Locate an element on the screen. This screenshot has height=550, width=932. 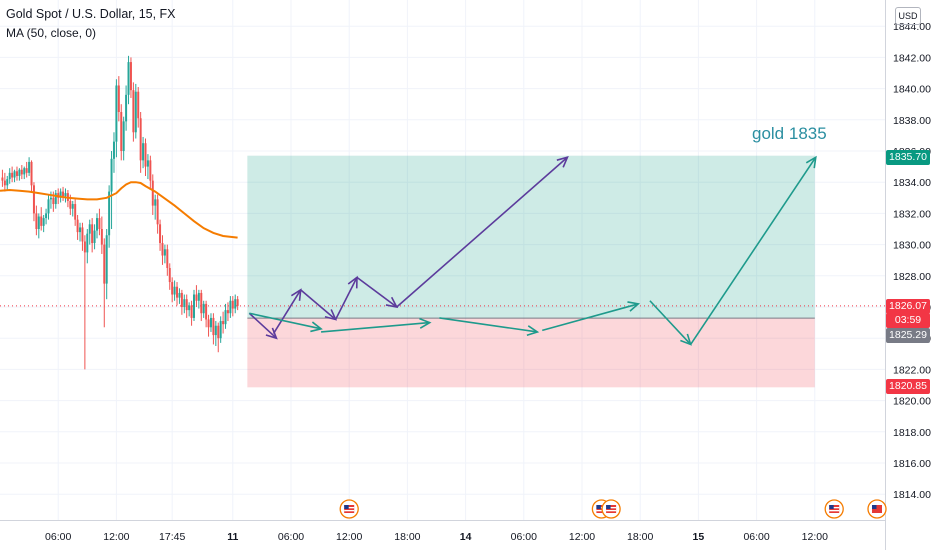
stop-price-tag: 1820.85 is located at coordinates (908, 386).